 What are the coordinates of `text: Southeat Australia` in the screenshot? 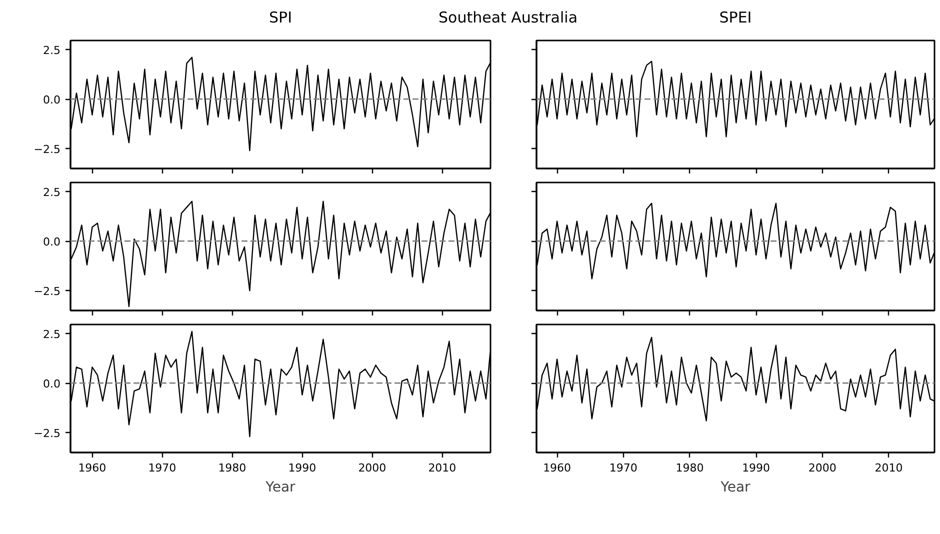 It's located at (508, 17).